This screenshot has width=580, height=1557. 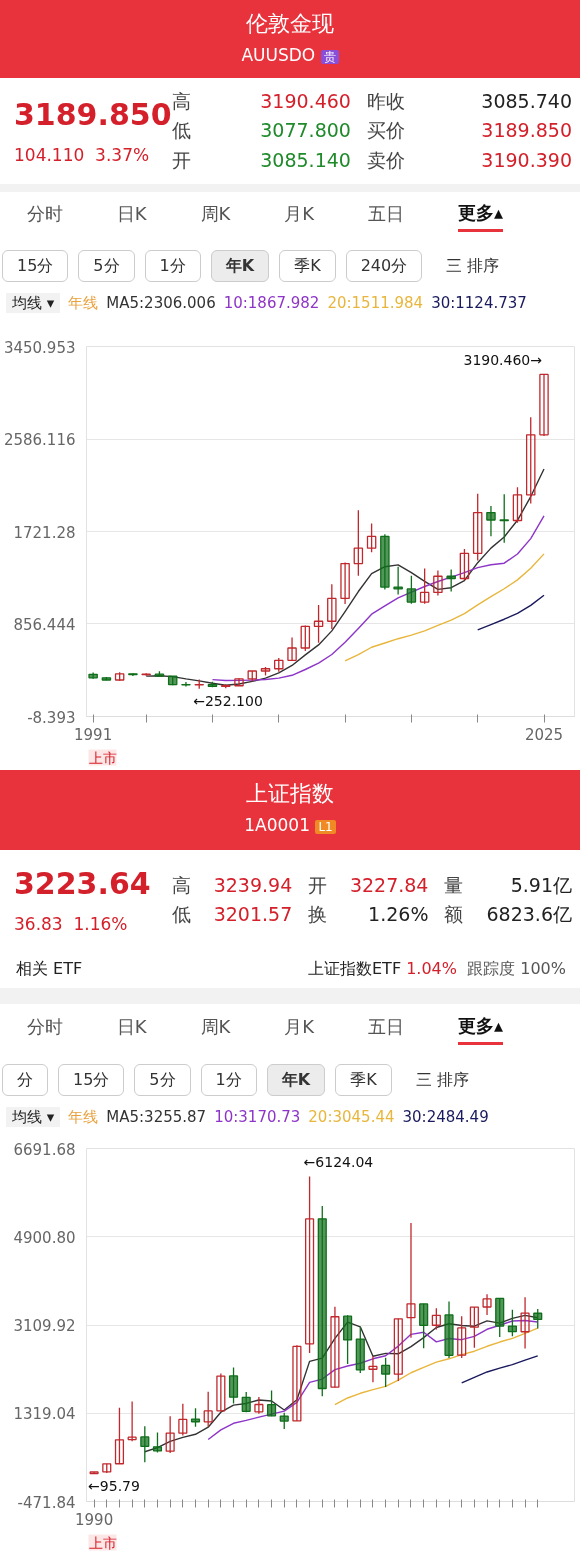 I want to click on annotation: ←95.79, so click(x=114, y=1485).